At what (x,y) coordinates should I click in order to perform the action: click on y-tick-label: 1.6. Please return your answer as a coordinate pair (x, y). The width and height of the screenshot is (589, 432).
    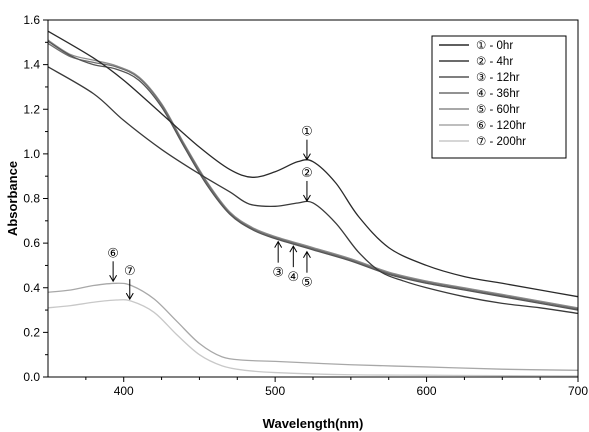
    Looking at the image, I should click on (31, 20).